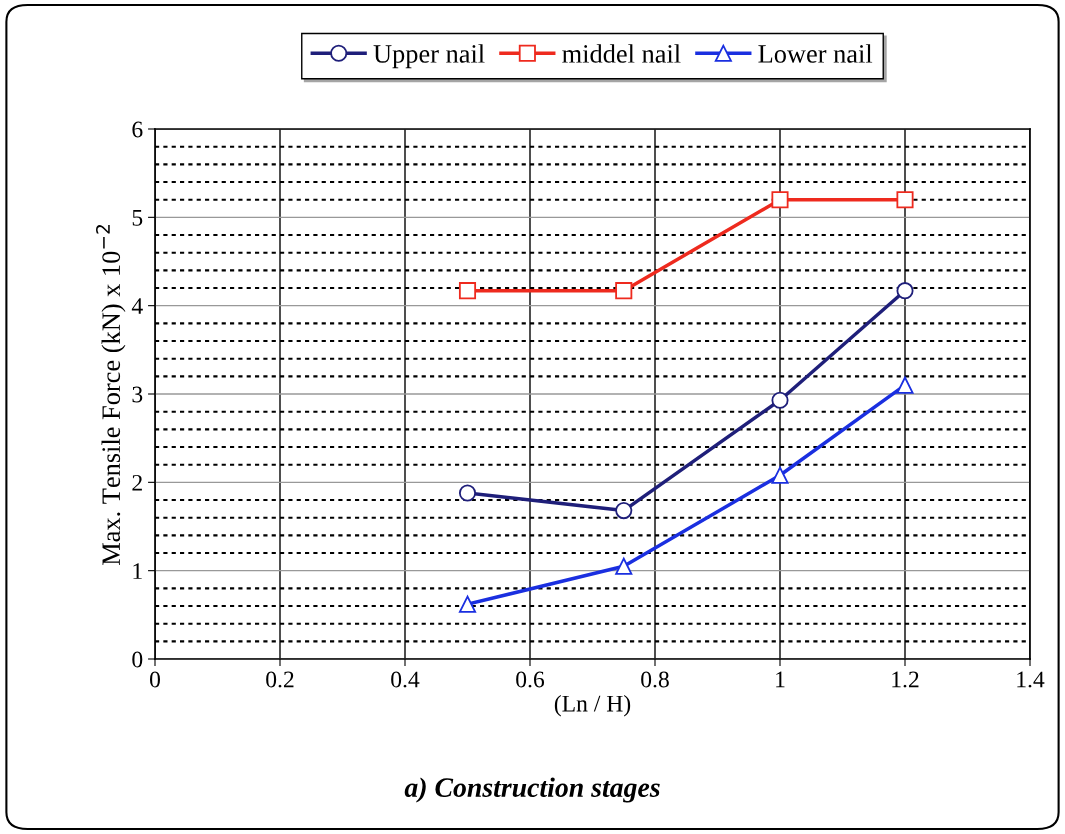  Describe the element at coordinates (137, 659) in the screenshot. I see `y-tick-label: 0` at that location.